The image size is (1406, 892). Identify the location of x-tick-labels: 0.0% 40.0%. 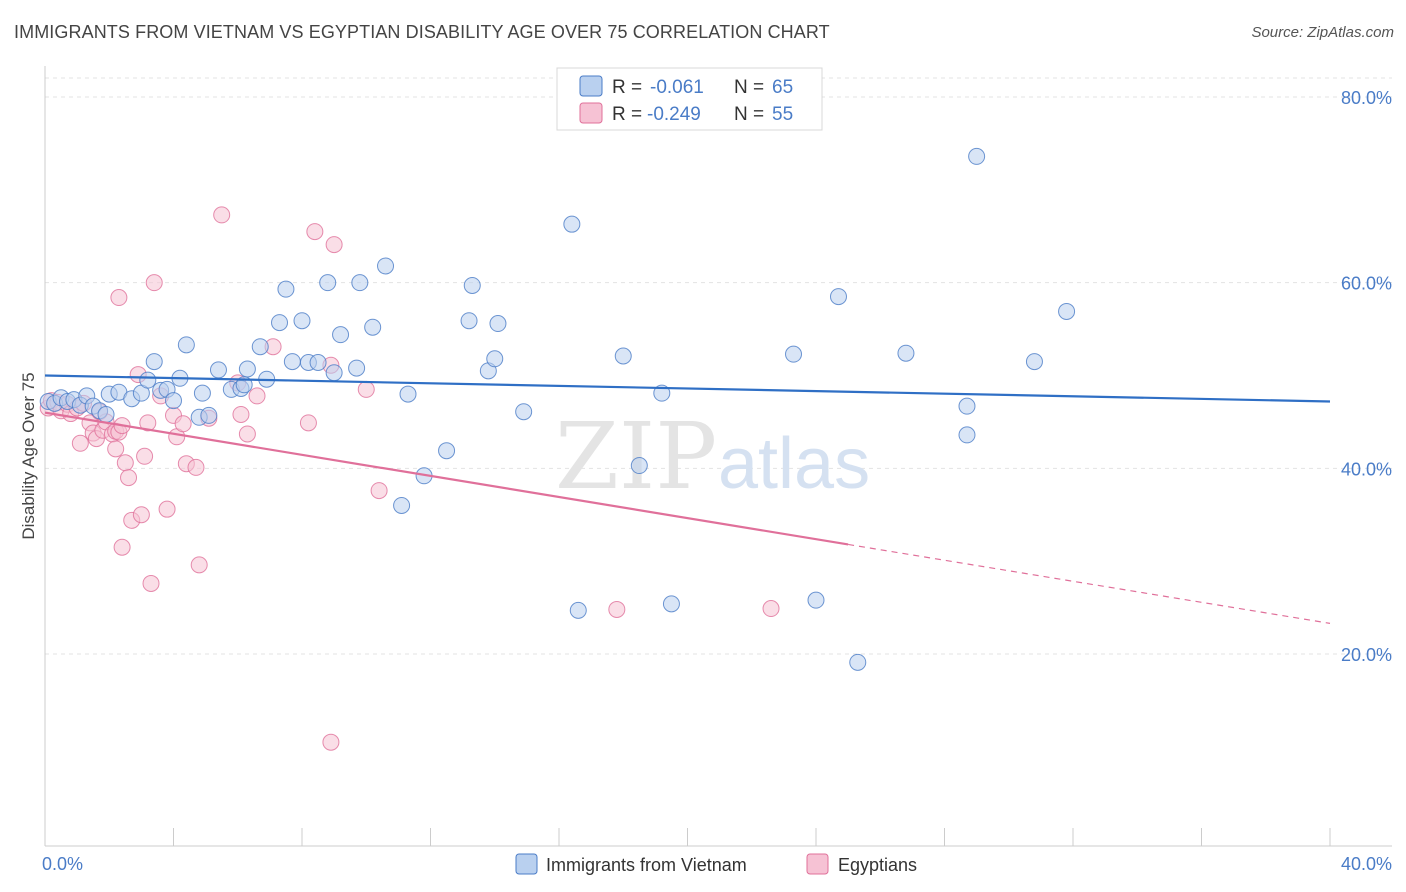
(717, 864).